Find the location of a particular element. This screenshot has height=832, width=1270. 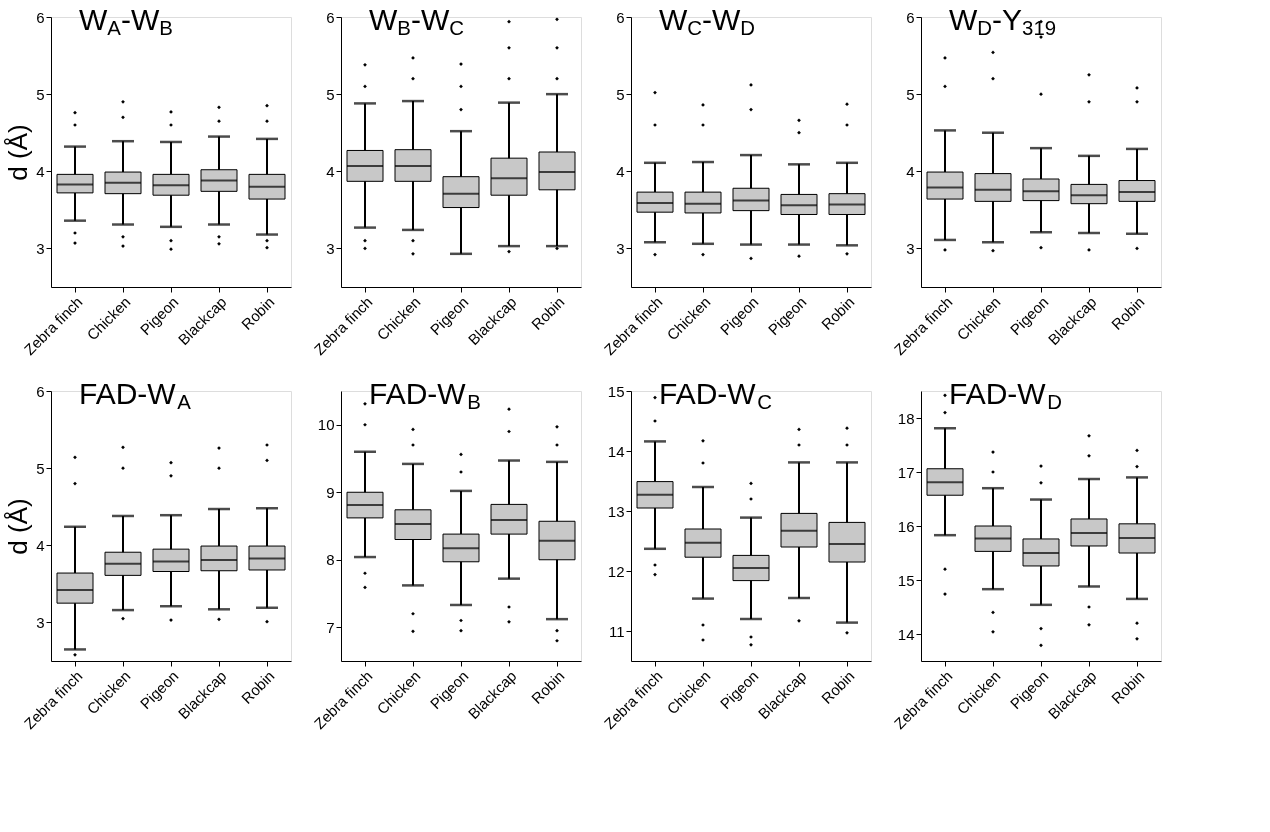

y-tick-label: 7 is located at coordinates (330, 627).